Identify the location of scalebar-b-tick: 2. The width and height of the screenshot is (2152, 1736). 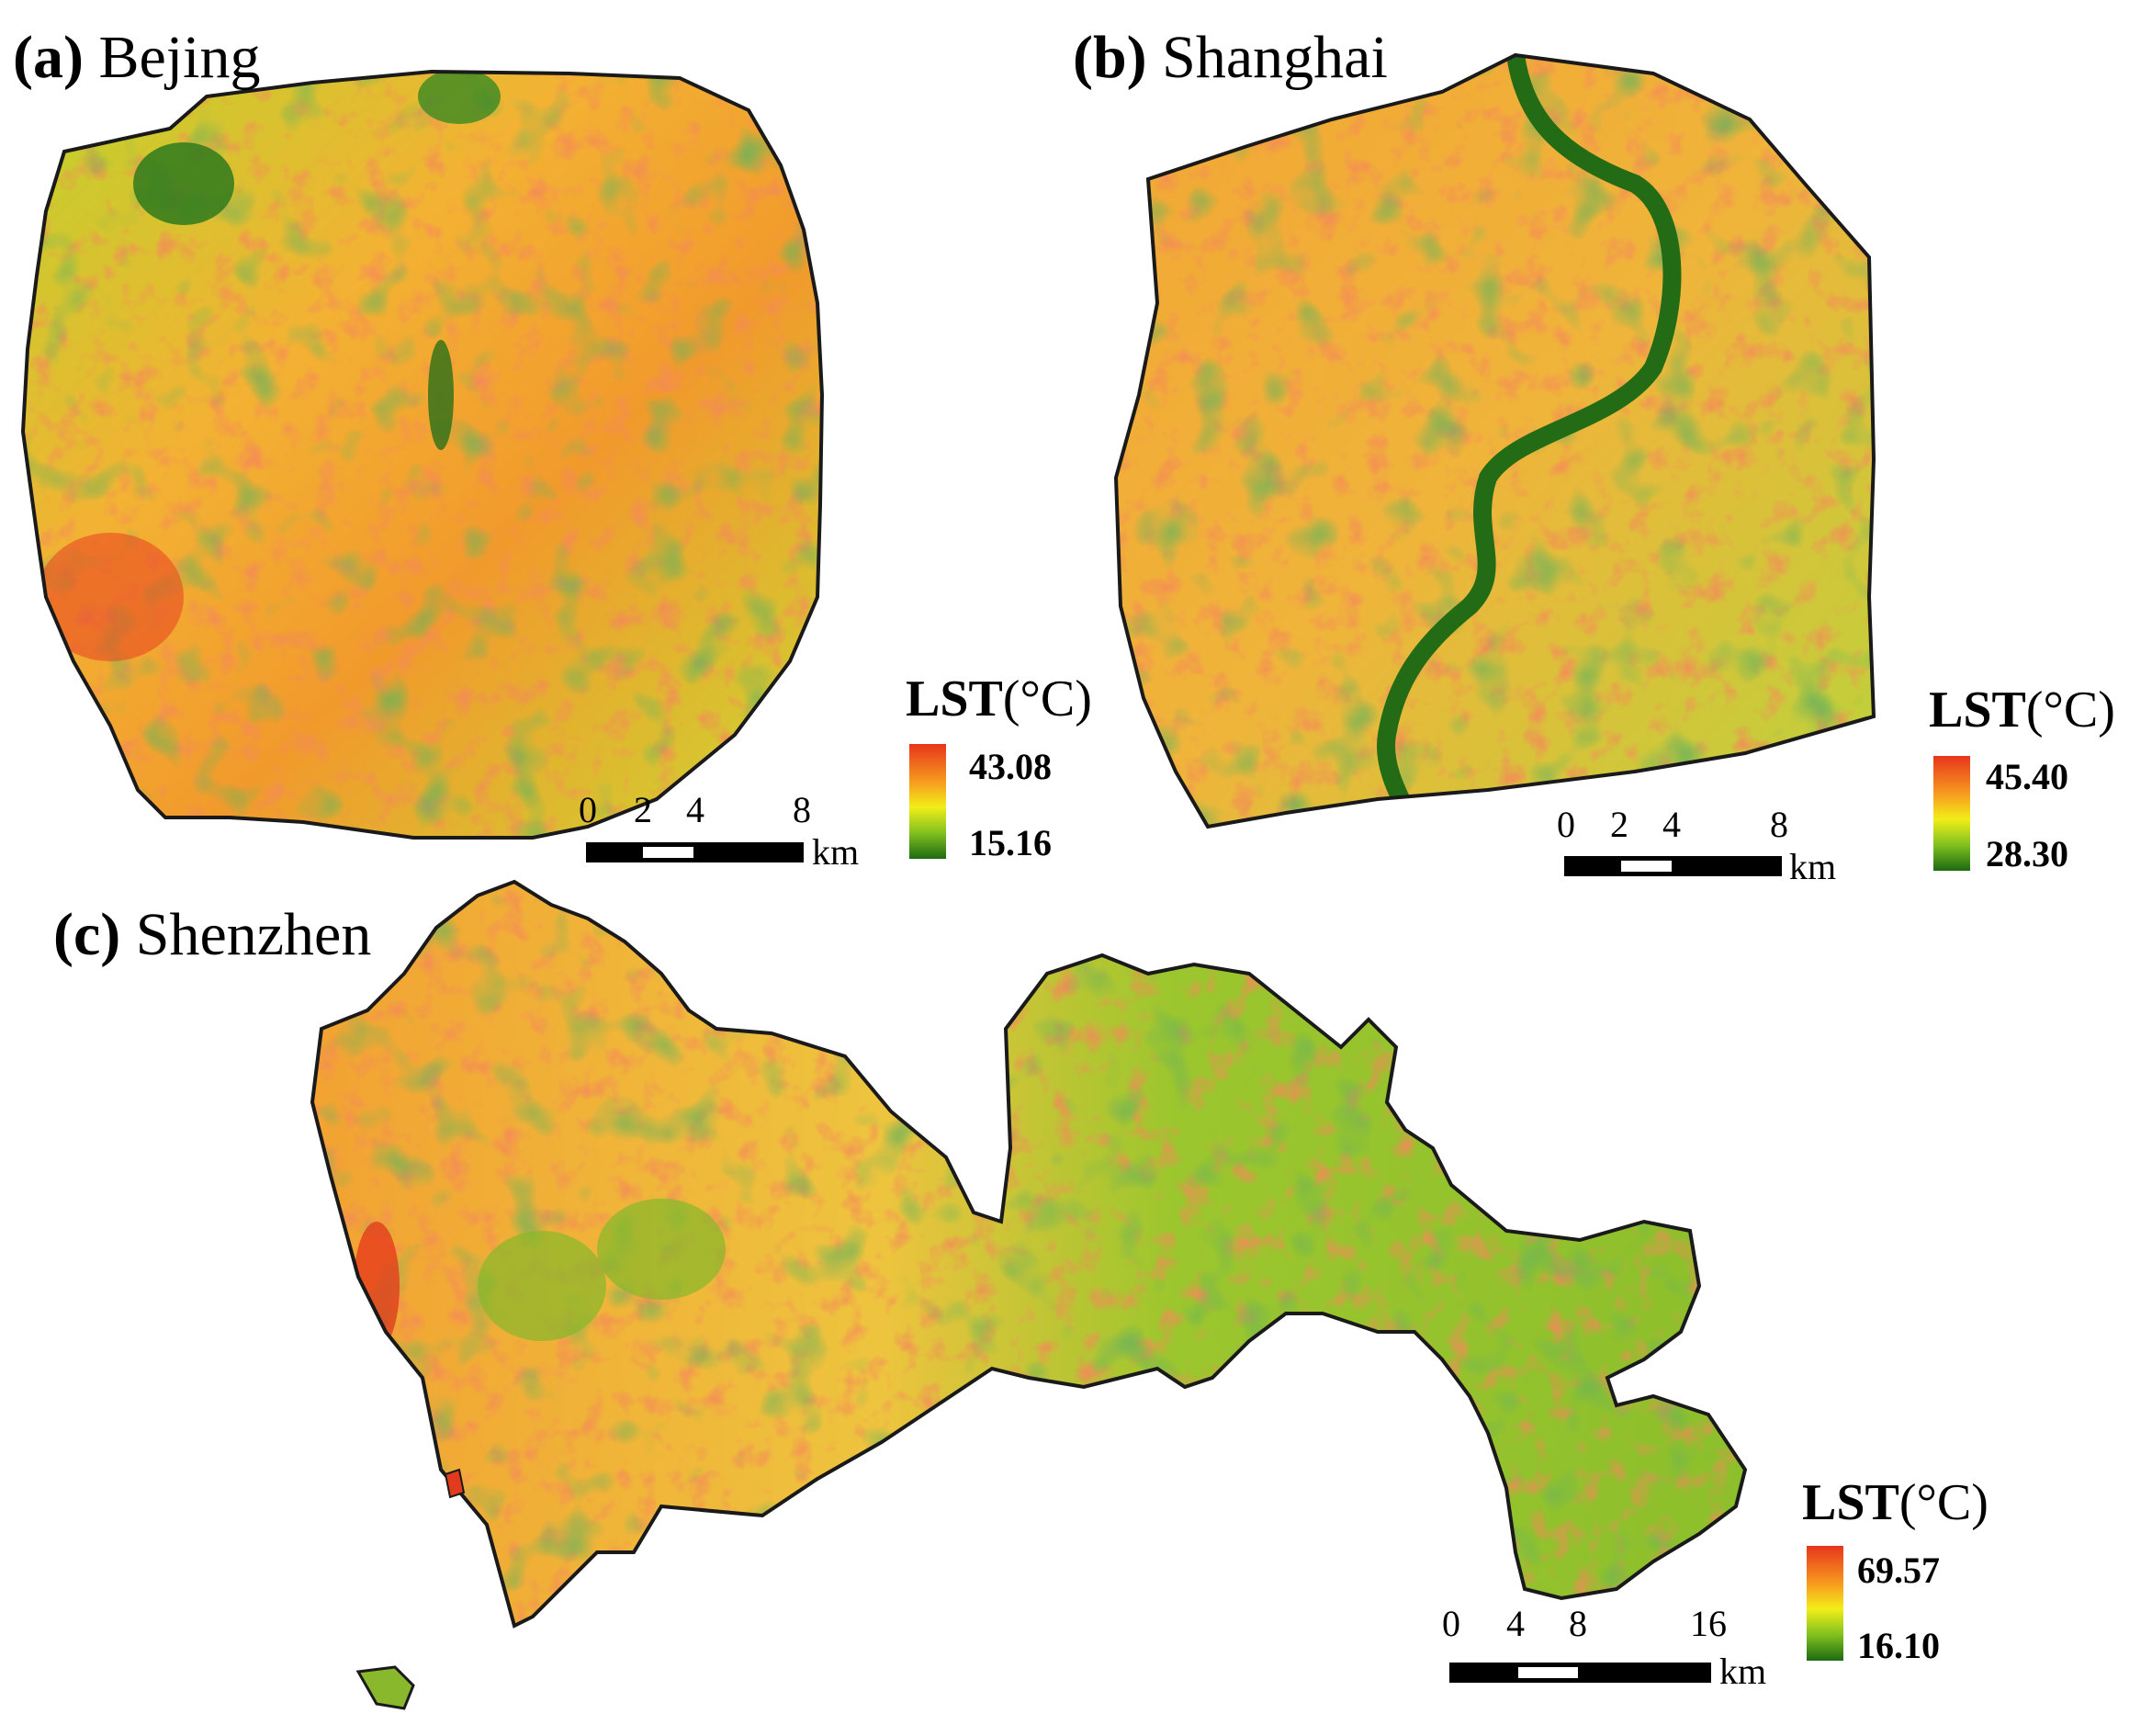
(1619, 824).